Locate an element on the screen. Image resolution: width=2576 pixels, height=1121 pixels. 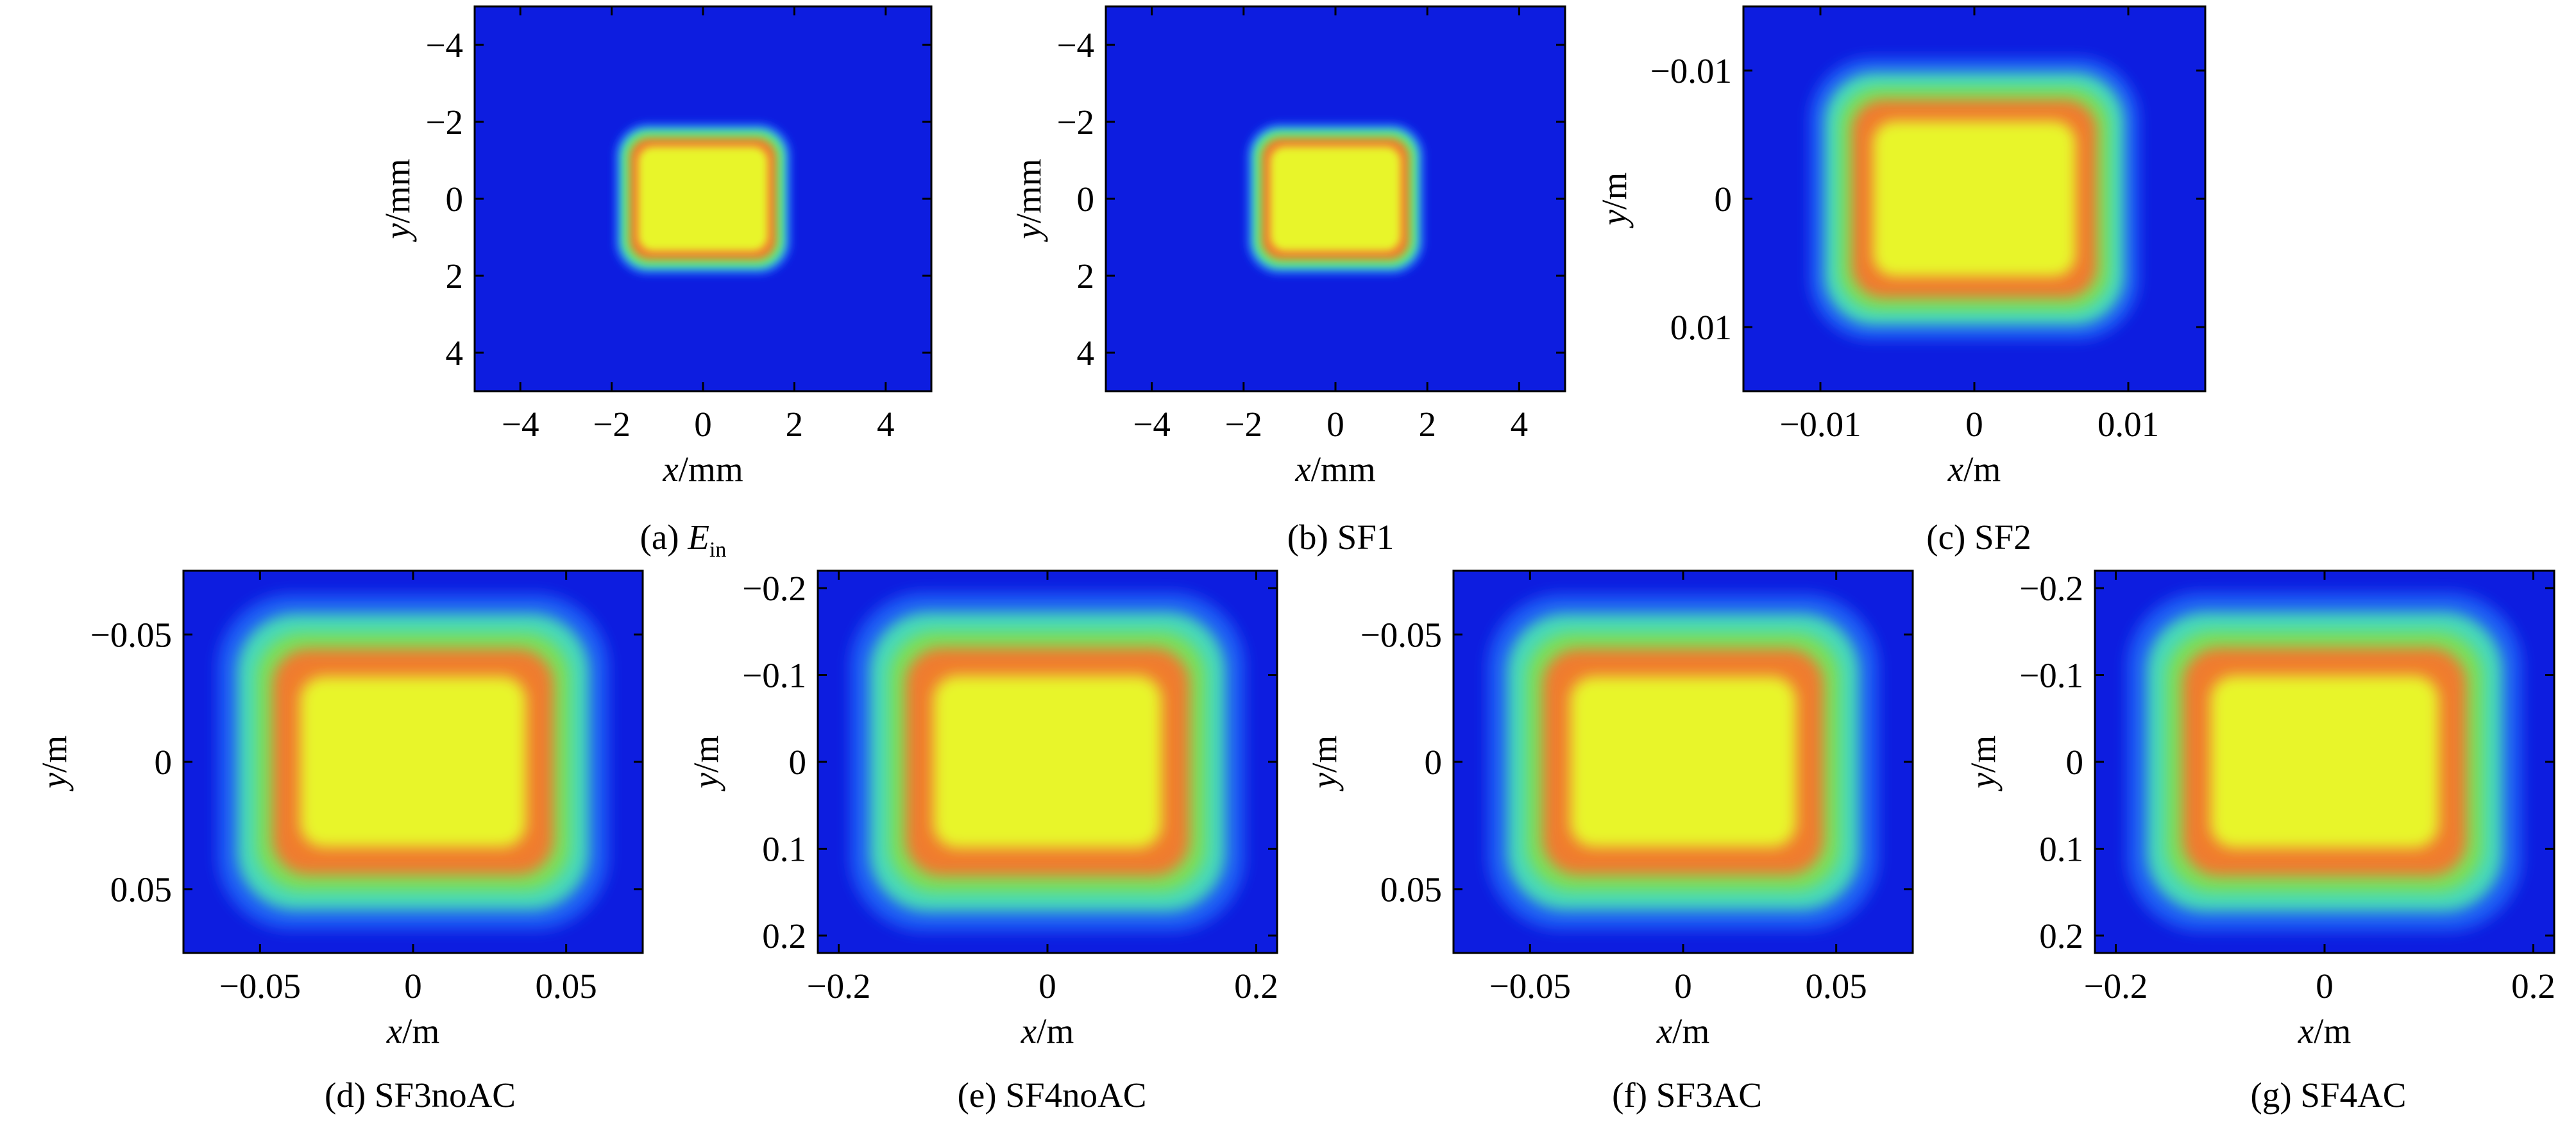
x-tick-label: −0.01 is located at coordinates (1820, 424).